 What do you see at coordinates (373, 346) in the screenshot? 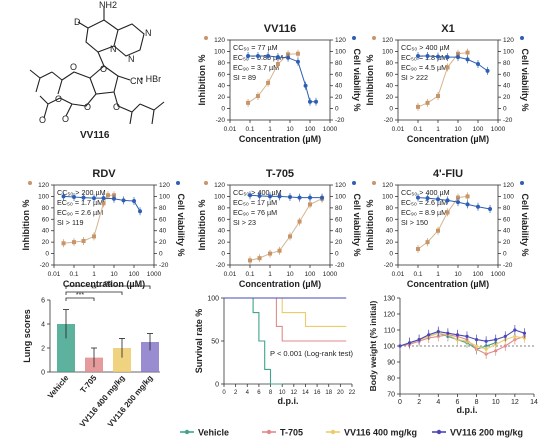
I see `y-axis-label: Body weight (% initial)` at bounding box center [373, 346].